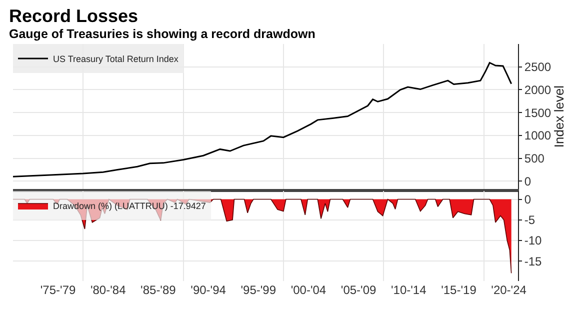  I want to click on x-tick-label: '90-'94, so click(208, 290).